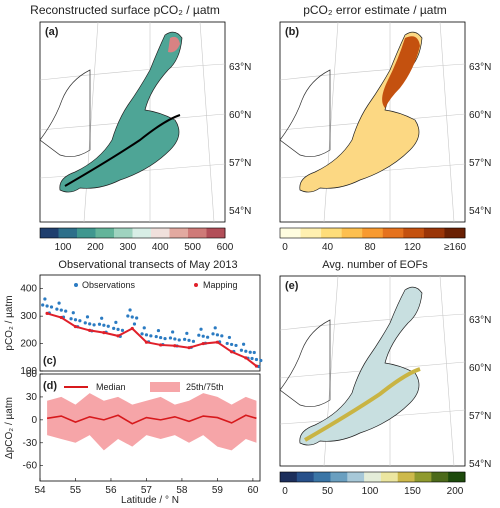  What do you see at coordinates (111, 490) in the screenshot?
I see `panel-d-xtick-label: 56` at bounding box center [111, 490].